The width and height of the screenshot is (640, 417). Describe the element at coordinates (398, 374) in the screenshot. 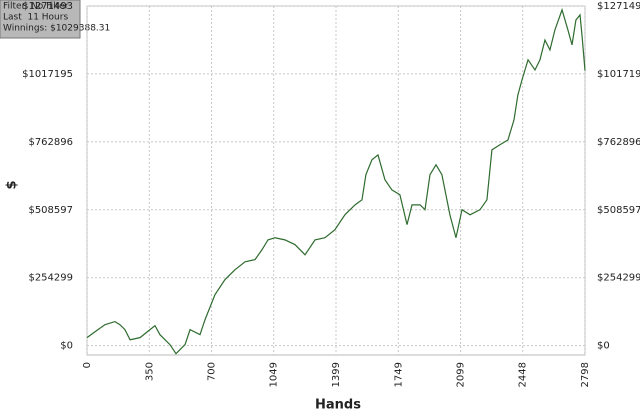

I see `x-tick-label: 1749` at that location.